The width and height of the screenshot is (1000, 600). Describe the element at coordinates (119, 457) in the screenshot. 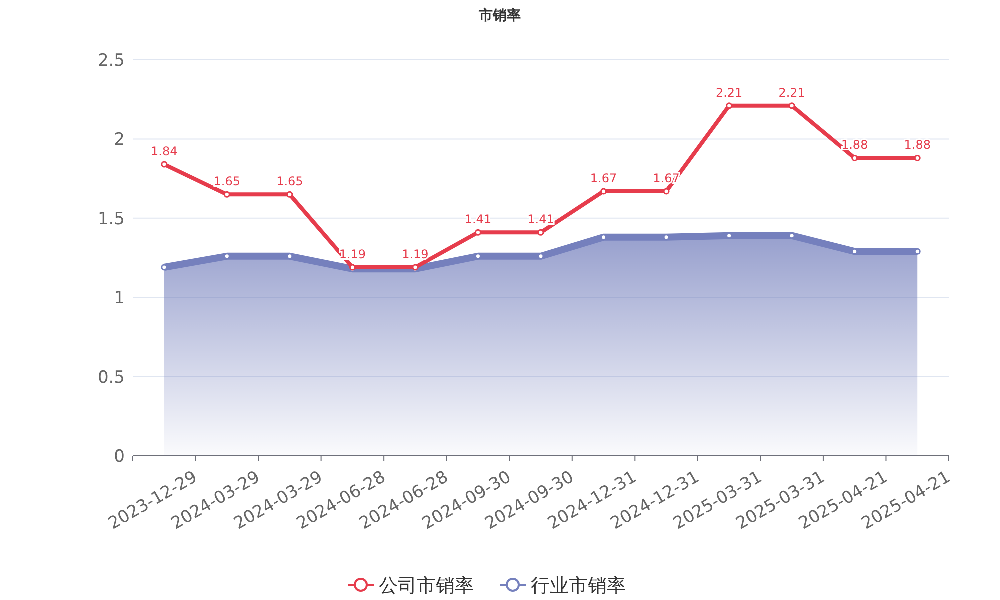

I see `y-tick-label: 0` at that location.